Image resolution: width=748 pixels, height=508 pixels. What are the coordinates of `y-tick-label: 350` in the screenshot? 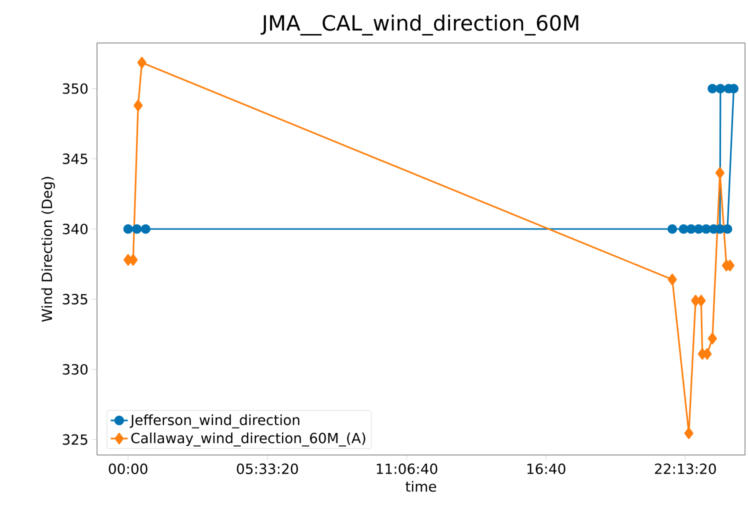 It's located at (75, 88).